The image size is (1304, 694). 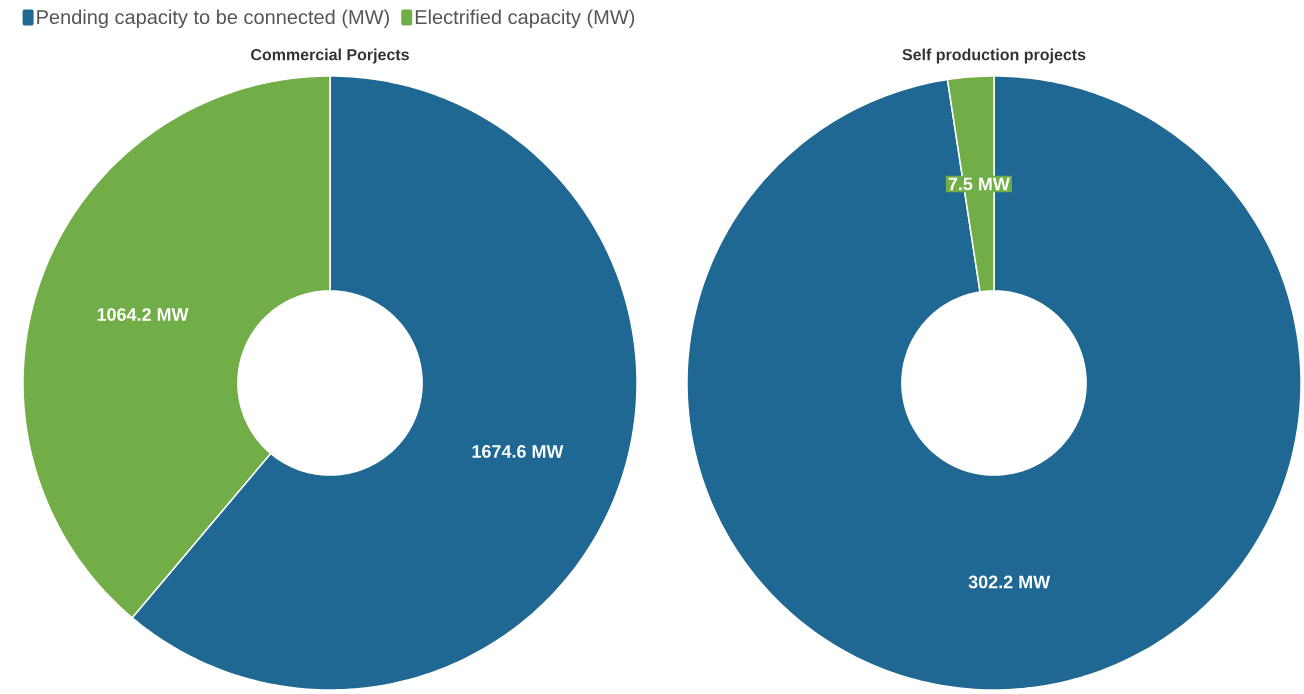 What do you see at coordinates (518, 451) in the screenshot?
I see `data-label: 1674.6 MW` at bounding box center [518, 451].